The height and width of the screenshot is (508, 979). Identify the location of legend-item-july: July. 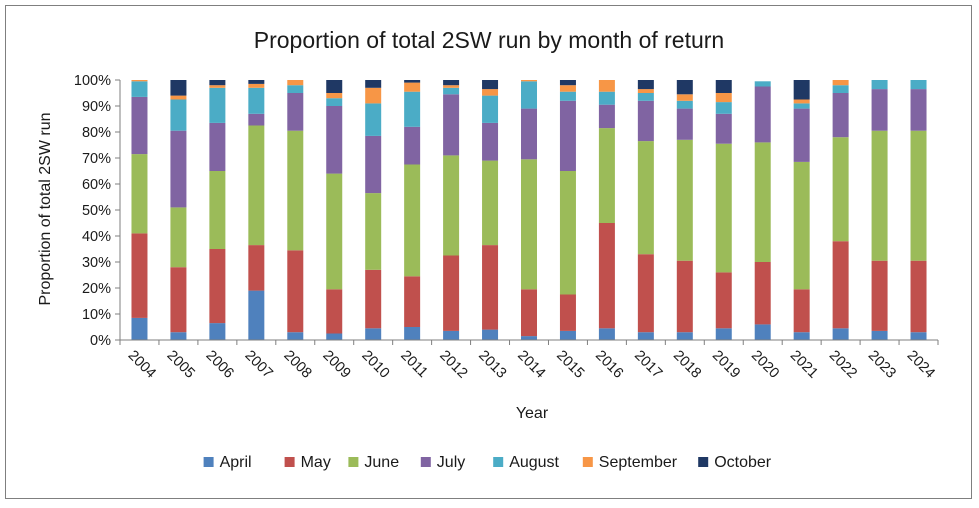
(442, 462).